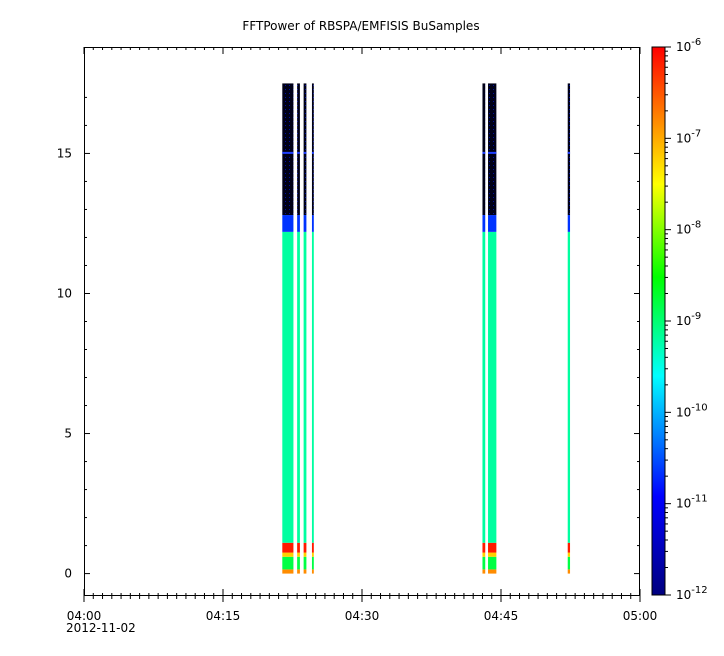 The width and height of the screenshot is (724, 656). I want to click on x-tick-label: 04:15, so click(223, 616).